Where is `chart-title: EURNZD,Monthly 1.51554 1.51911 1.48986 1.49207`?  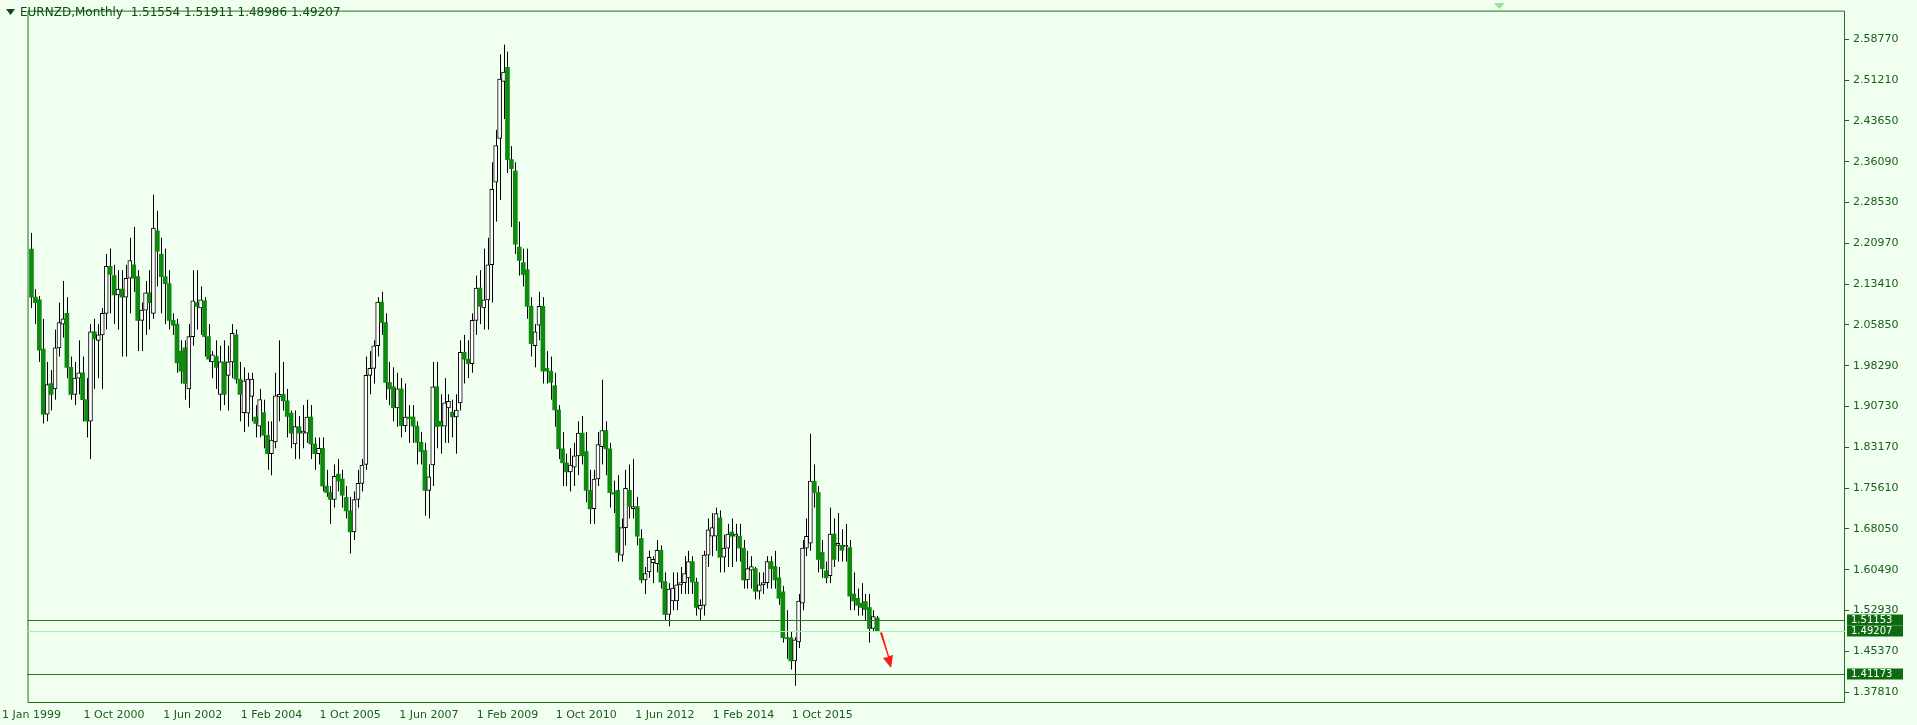
chart-title: EURNZD,Monthly 1.51554 1.51911 1.48986 1.49207 is located at coordinates (180, 12).